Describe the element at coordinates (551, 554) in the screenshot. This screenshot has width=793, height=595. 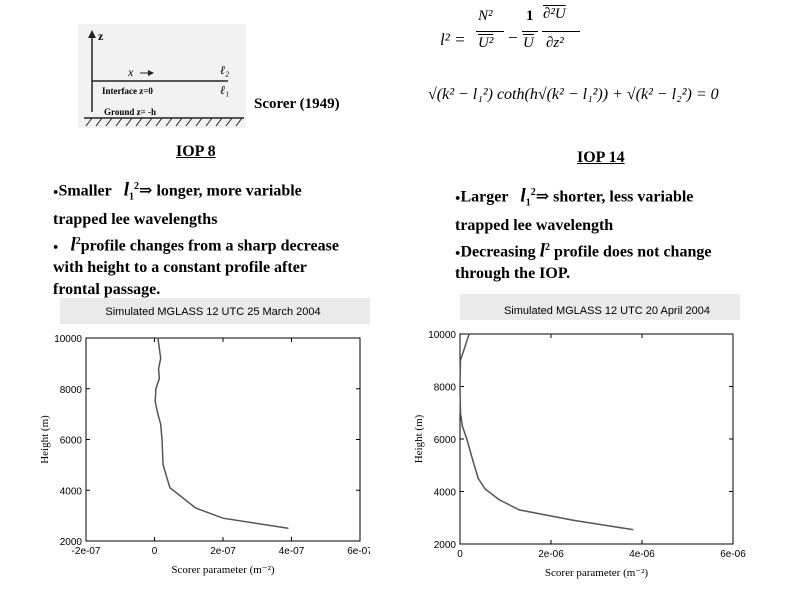
I see `x-tick-label: 2e-06` at that location.